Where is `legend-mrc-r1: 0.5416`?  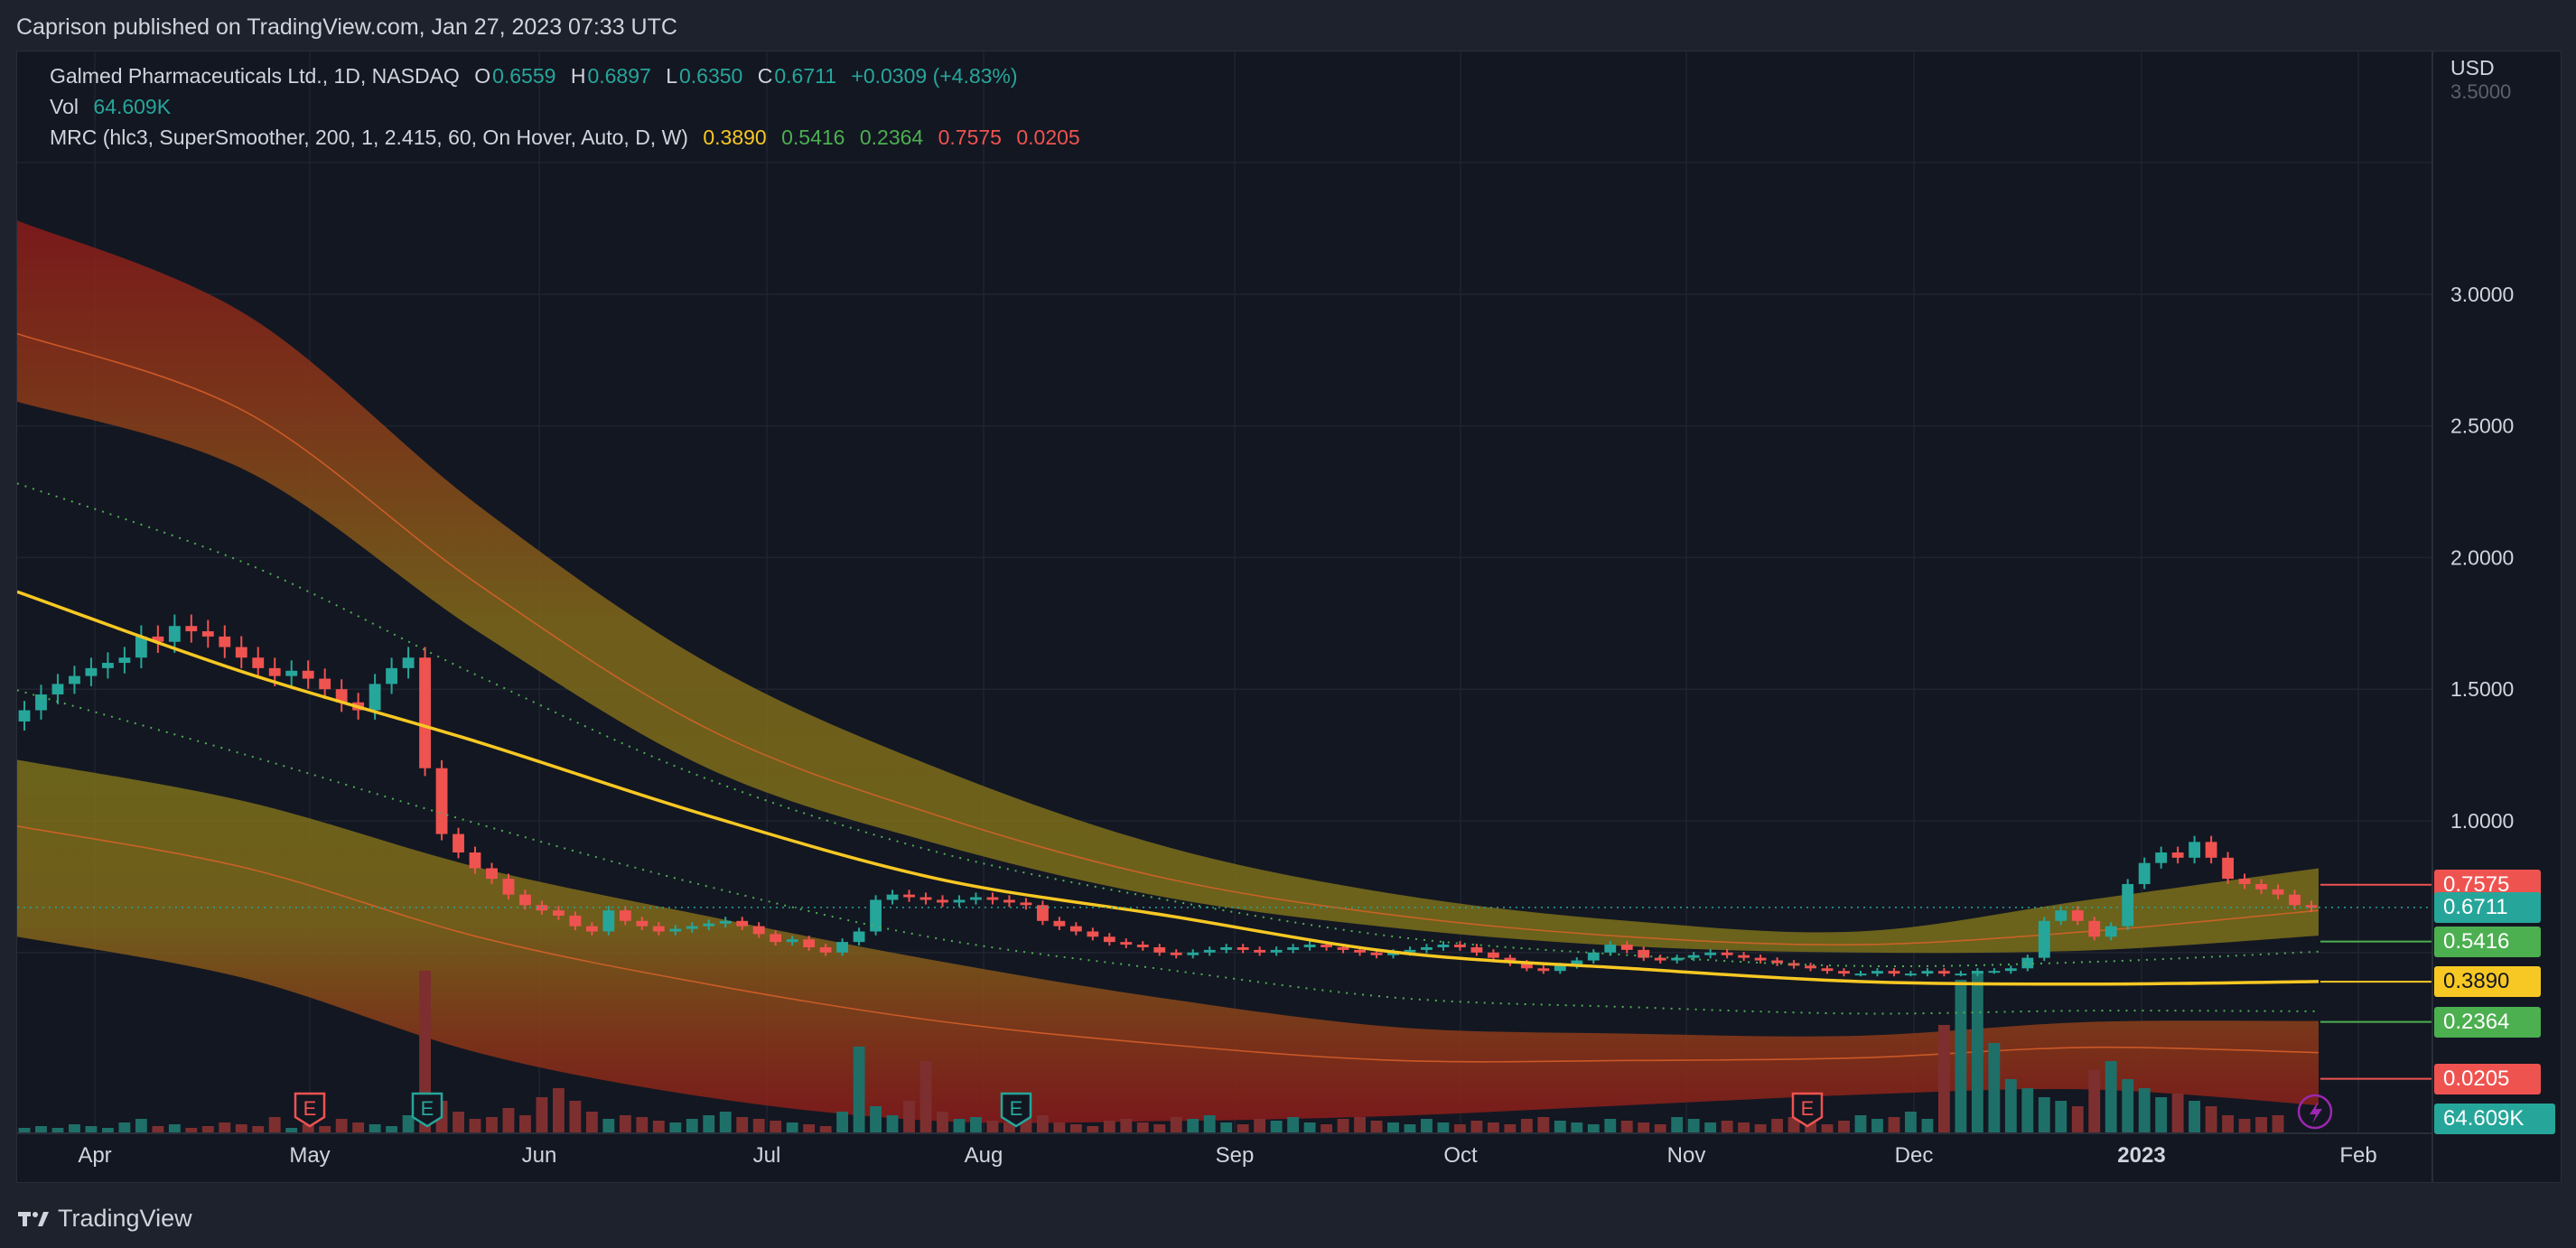 legend-mrc-r1: 0.5416 is located at coordinates (813, 137).